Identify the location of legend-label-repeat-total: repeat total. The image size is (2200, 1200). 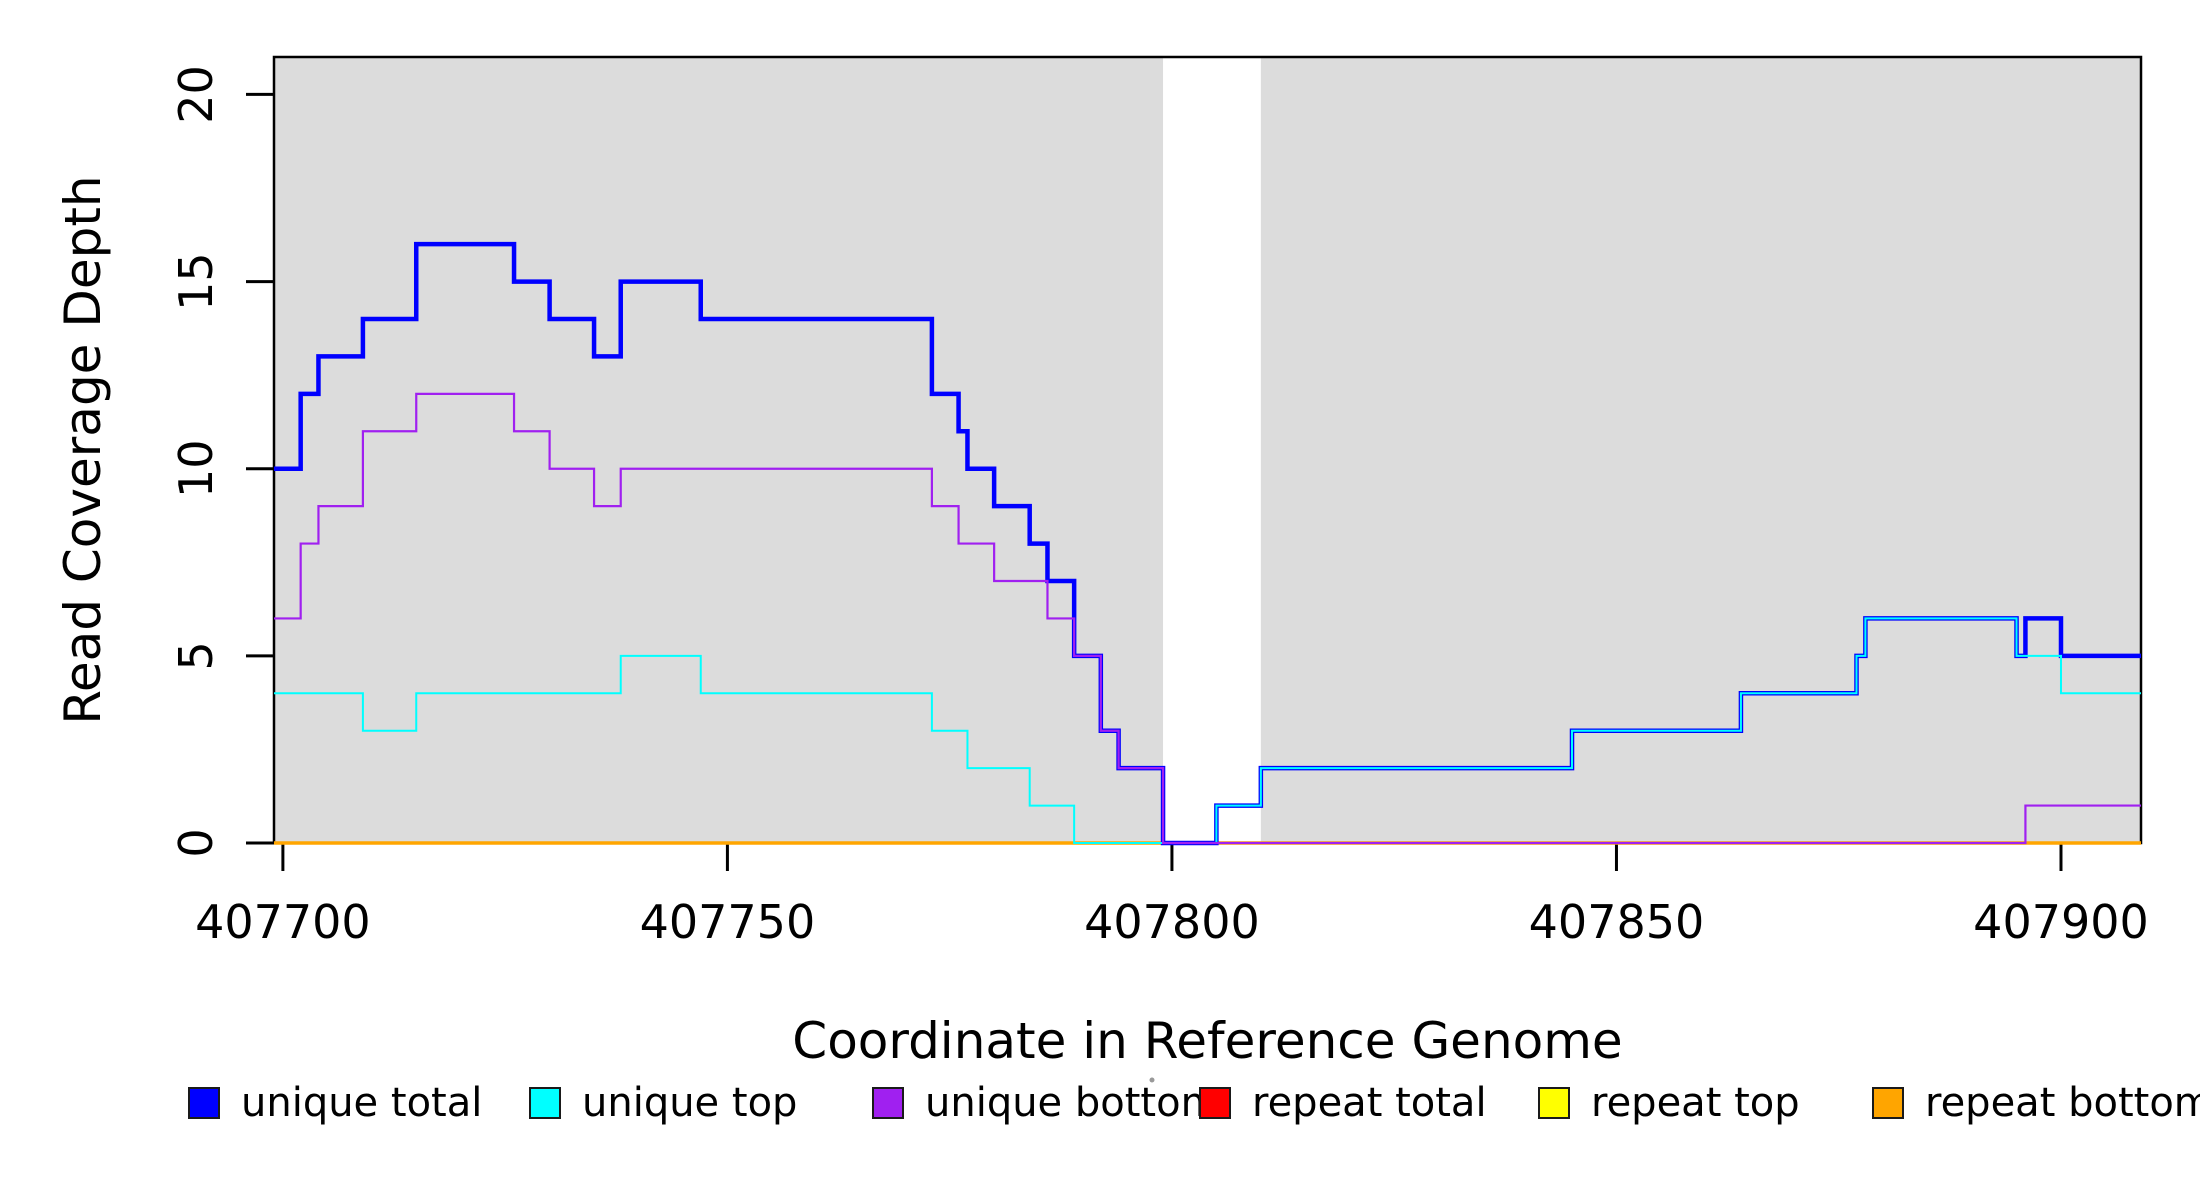
(1369, 1103).